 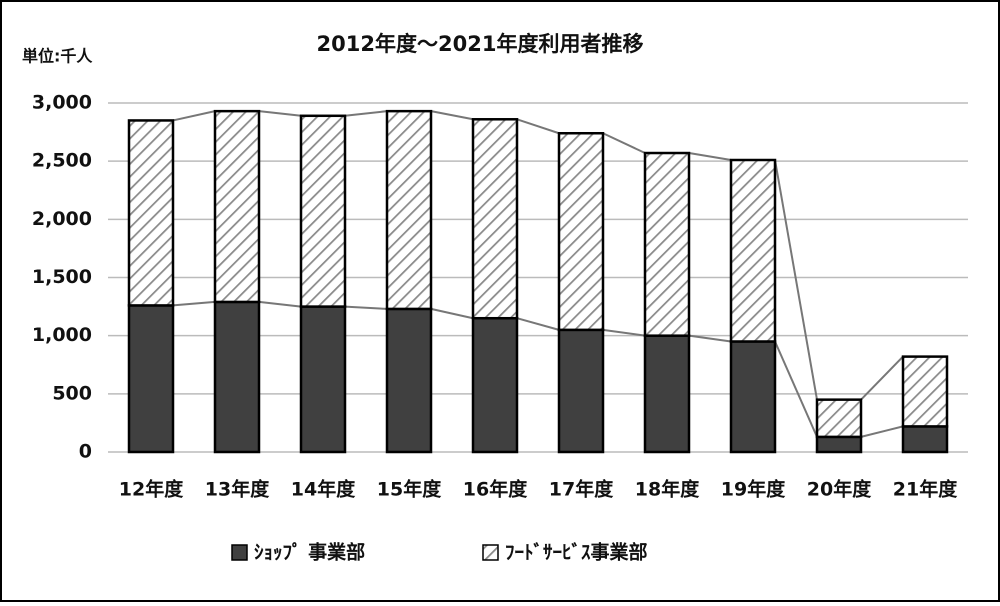 I want to click on x-tick-label: 14年度, so click(x=323, y=489).